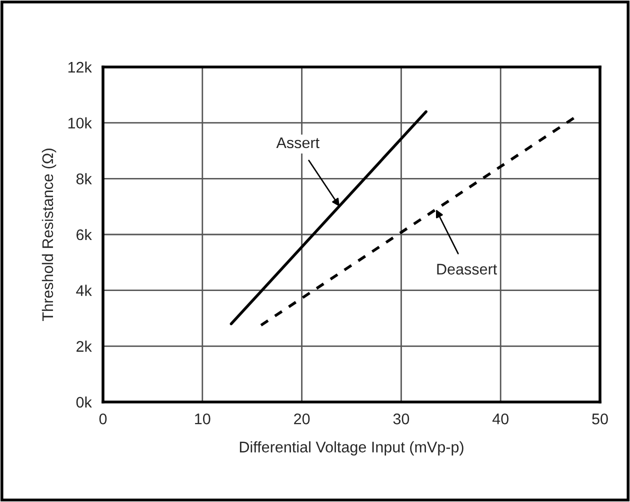 This screenshot has width=630, height=502. Describe the element at coordinates (467, 269) in the screenshot. I see `annotation: Deassert` at that location.